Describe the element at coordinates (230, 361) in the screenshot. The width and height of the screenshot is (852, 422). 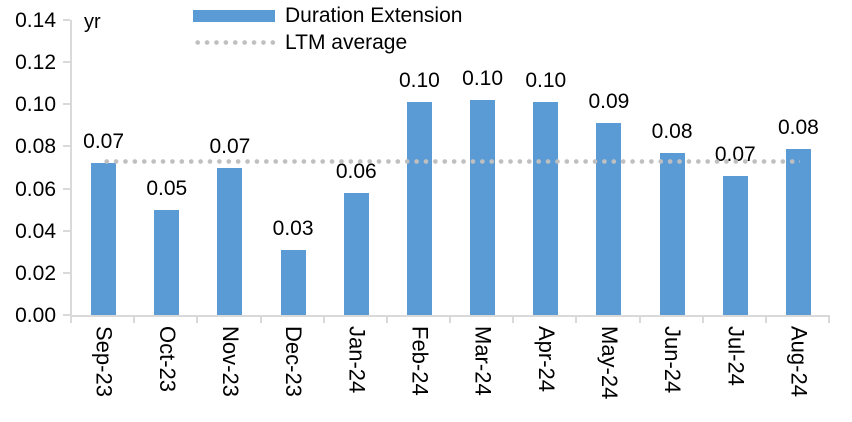
I see `x-tick-label-nov-23: Nov-23` at that location.